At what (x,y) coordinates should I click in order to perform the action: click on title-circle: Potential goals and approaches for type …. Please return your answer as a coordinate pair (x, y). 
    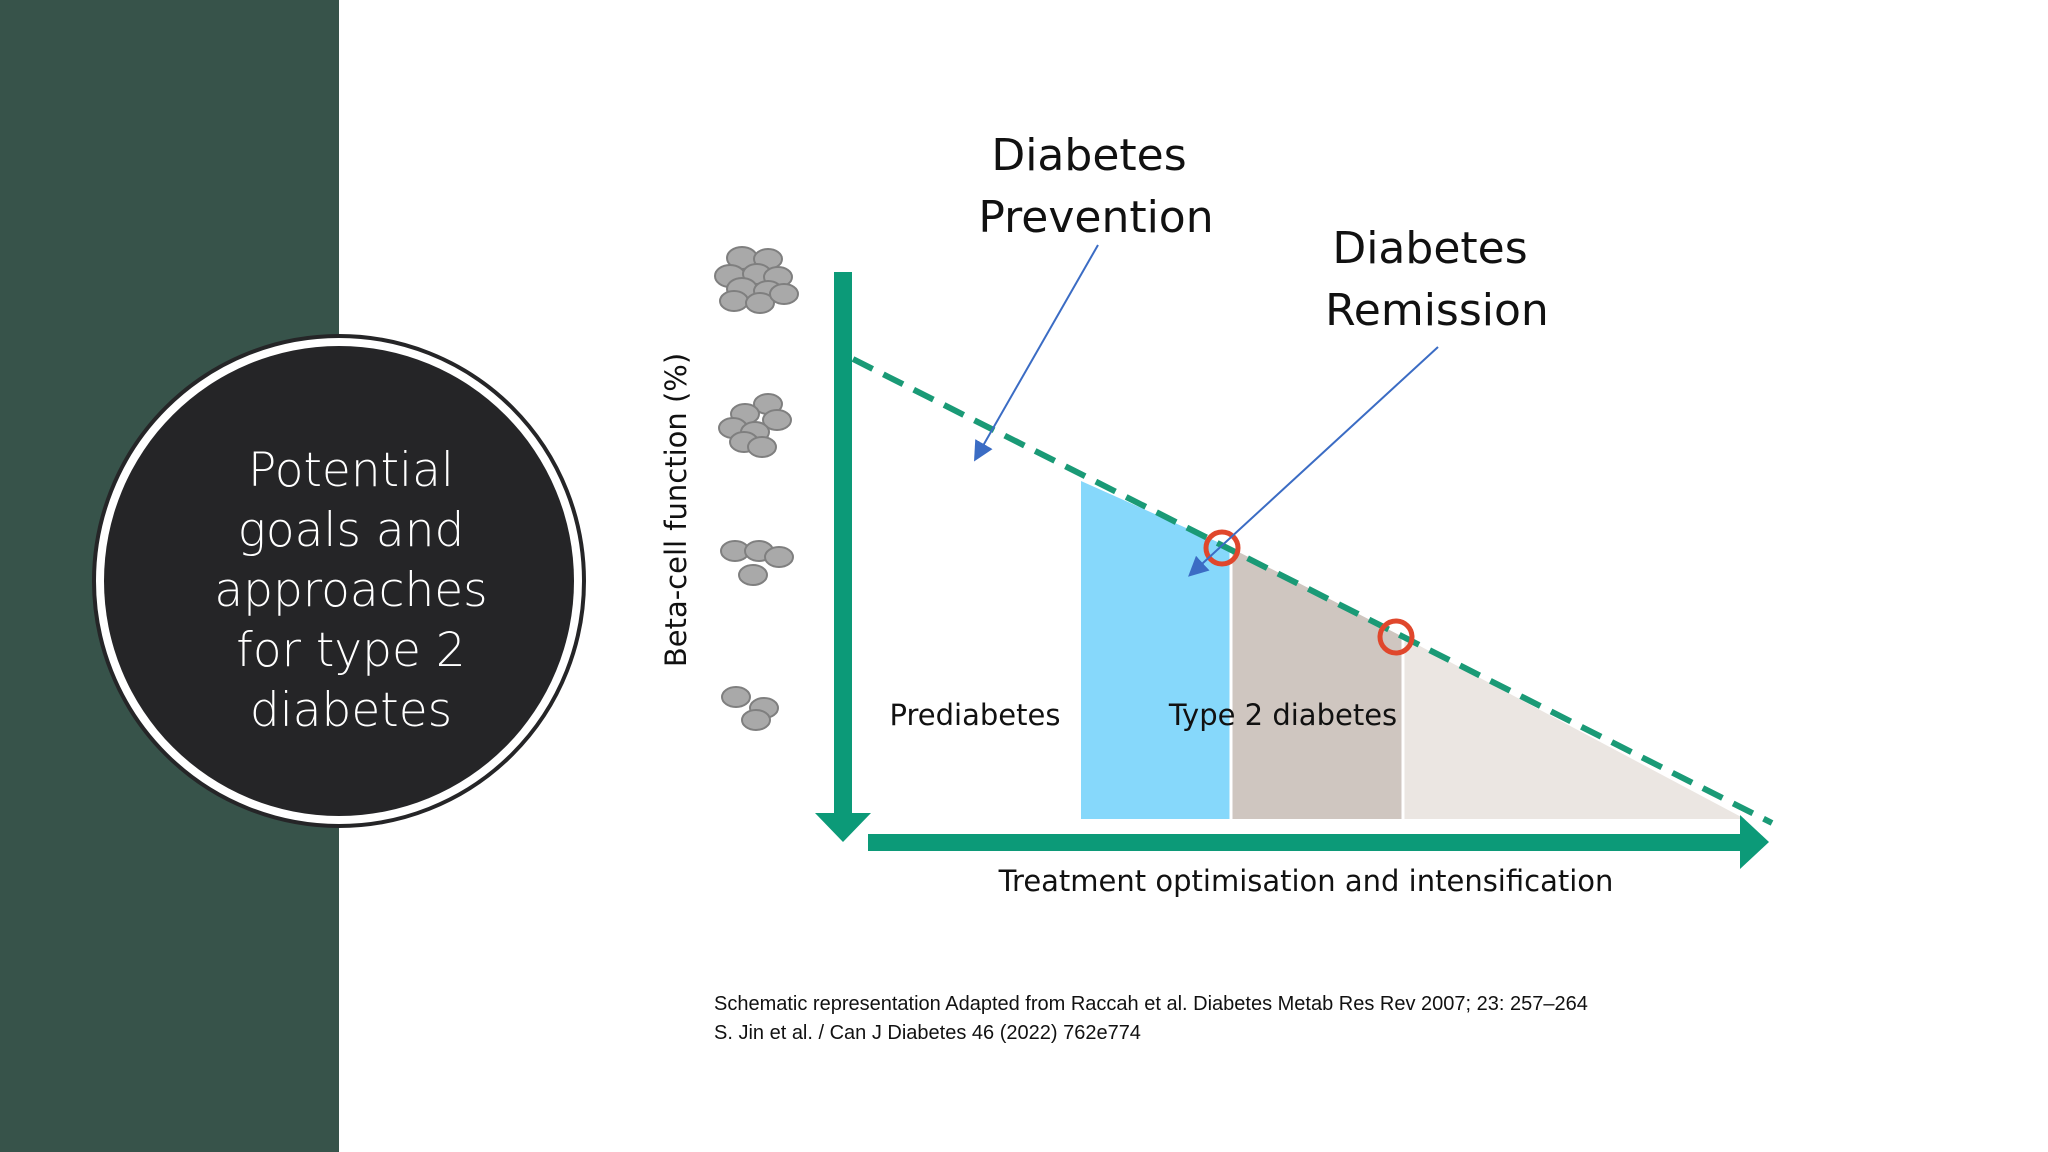
    Looking at the image, I should click on (339, 581).